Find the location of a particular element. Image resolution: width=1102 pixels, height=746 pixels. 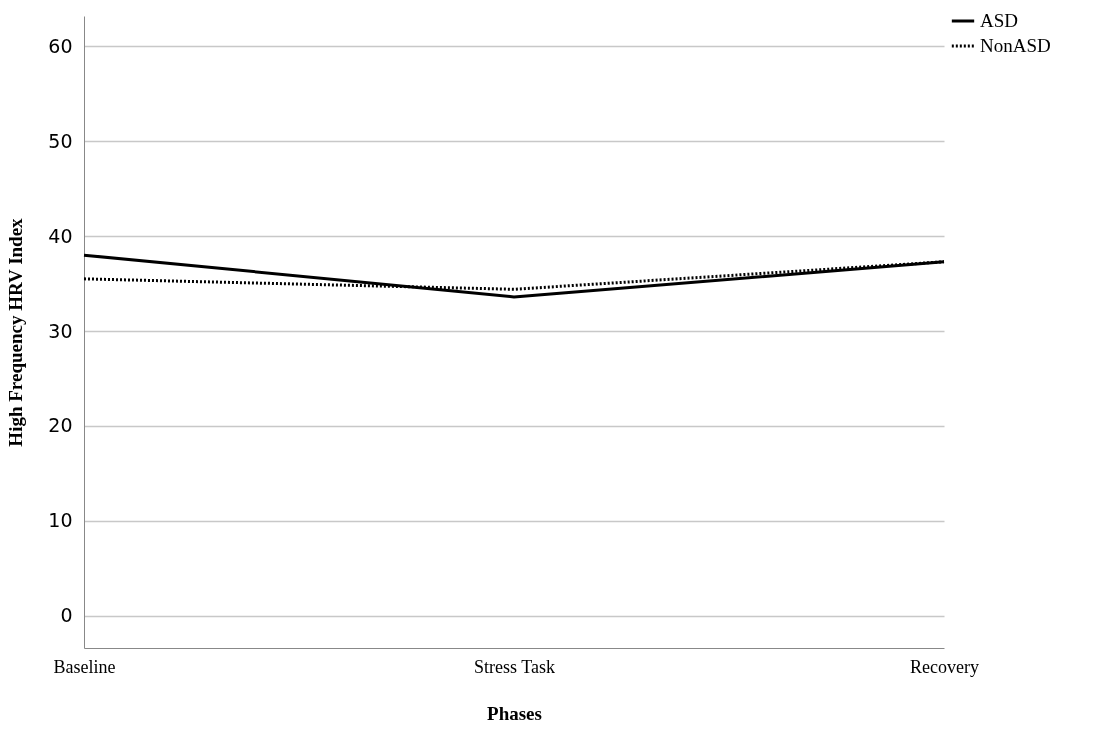

y-axis-title: High Frequency HRV Index is located at coordinates (16, 332).